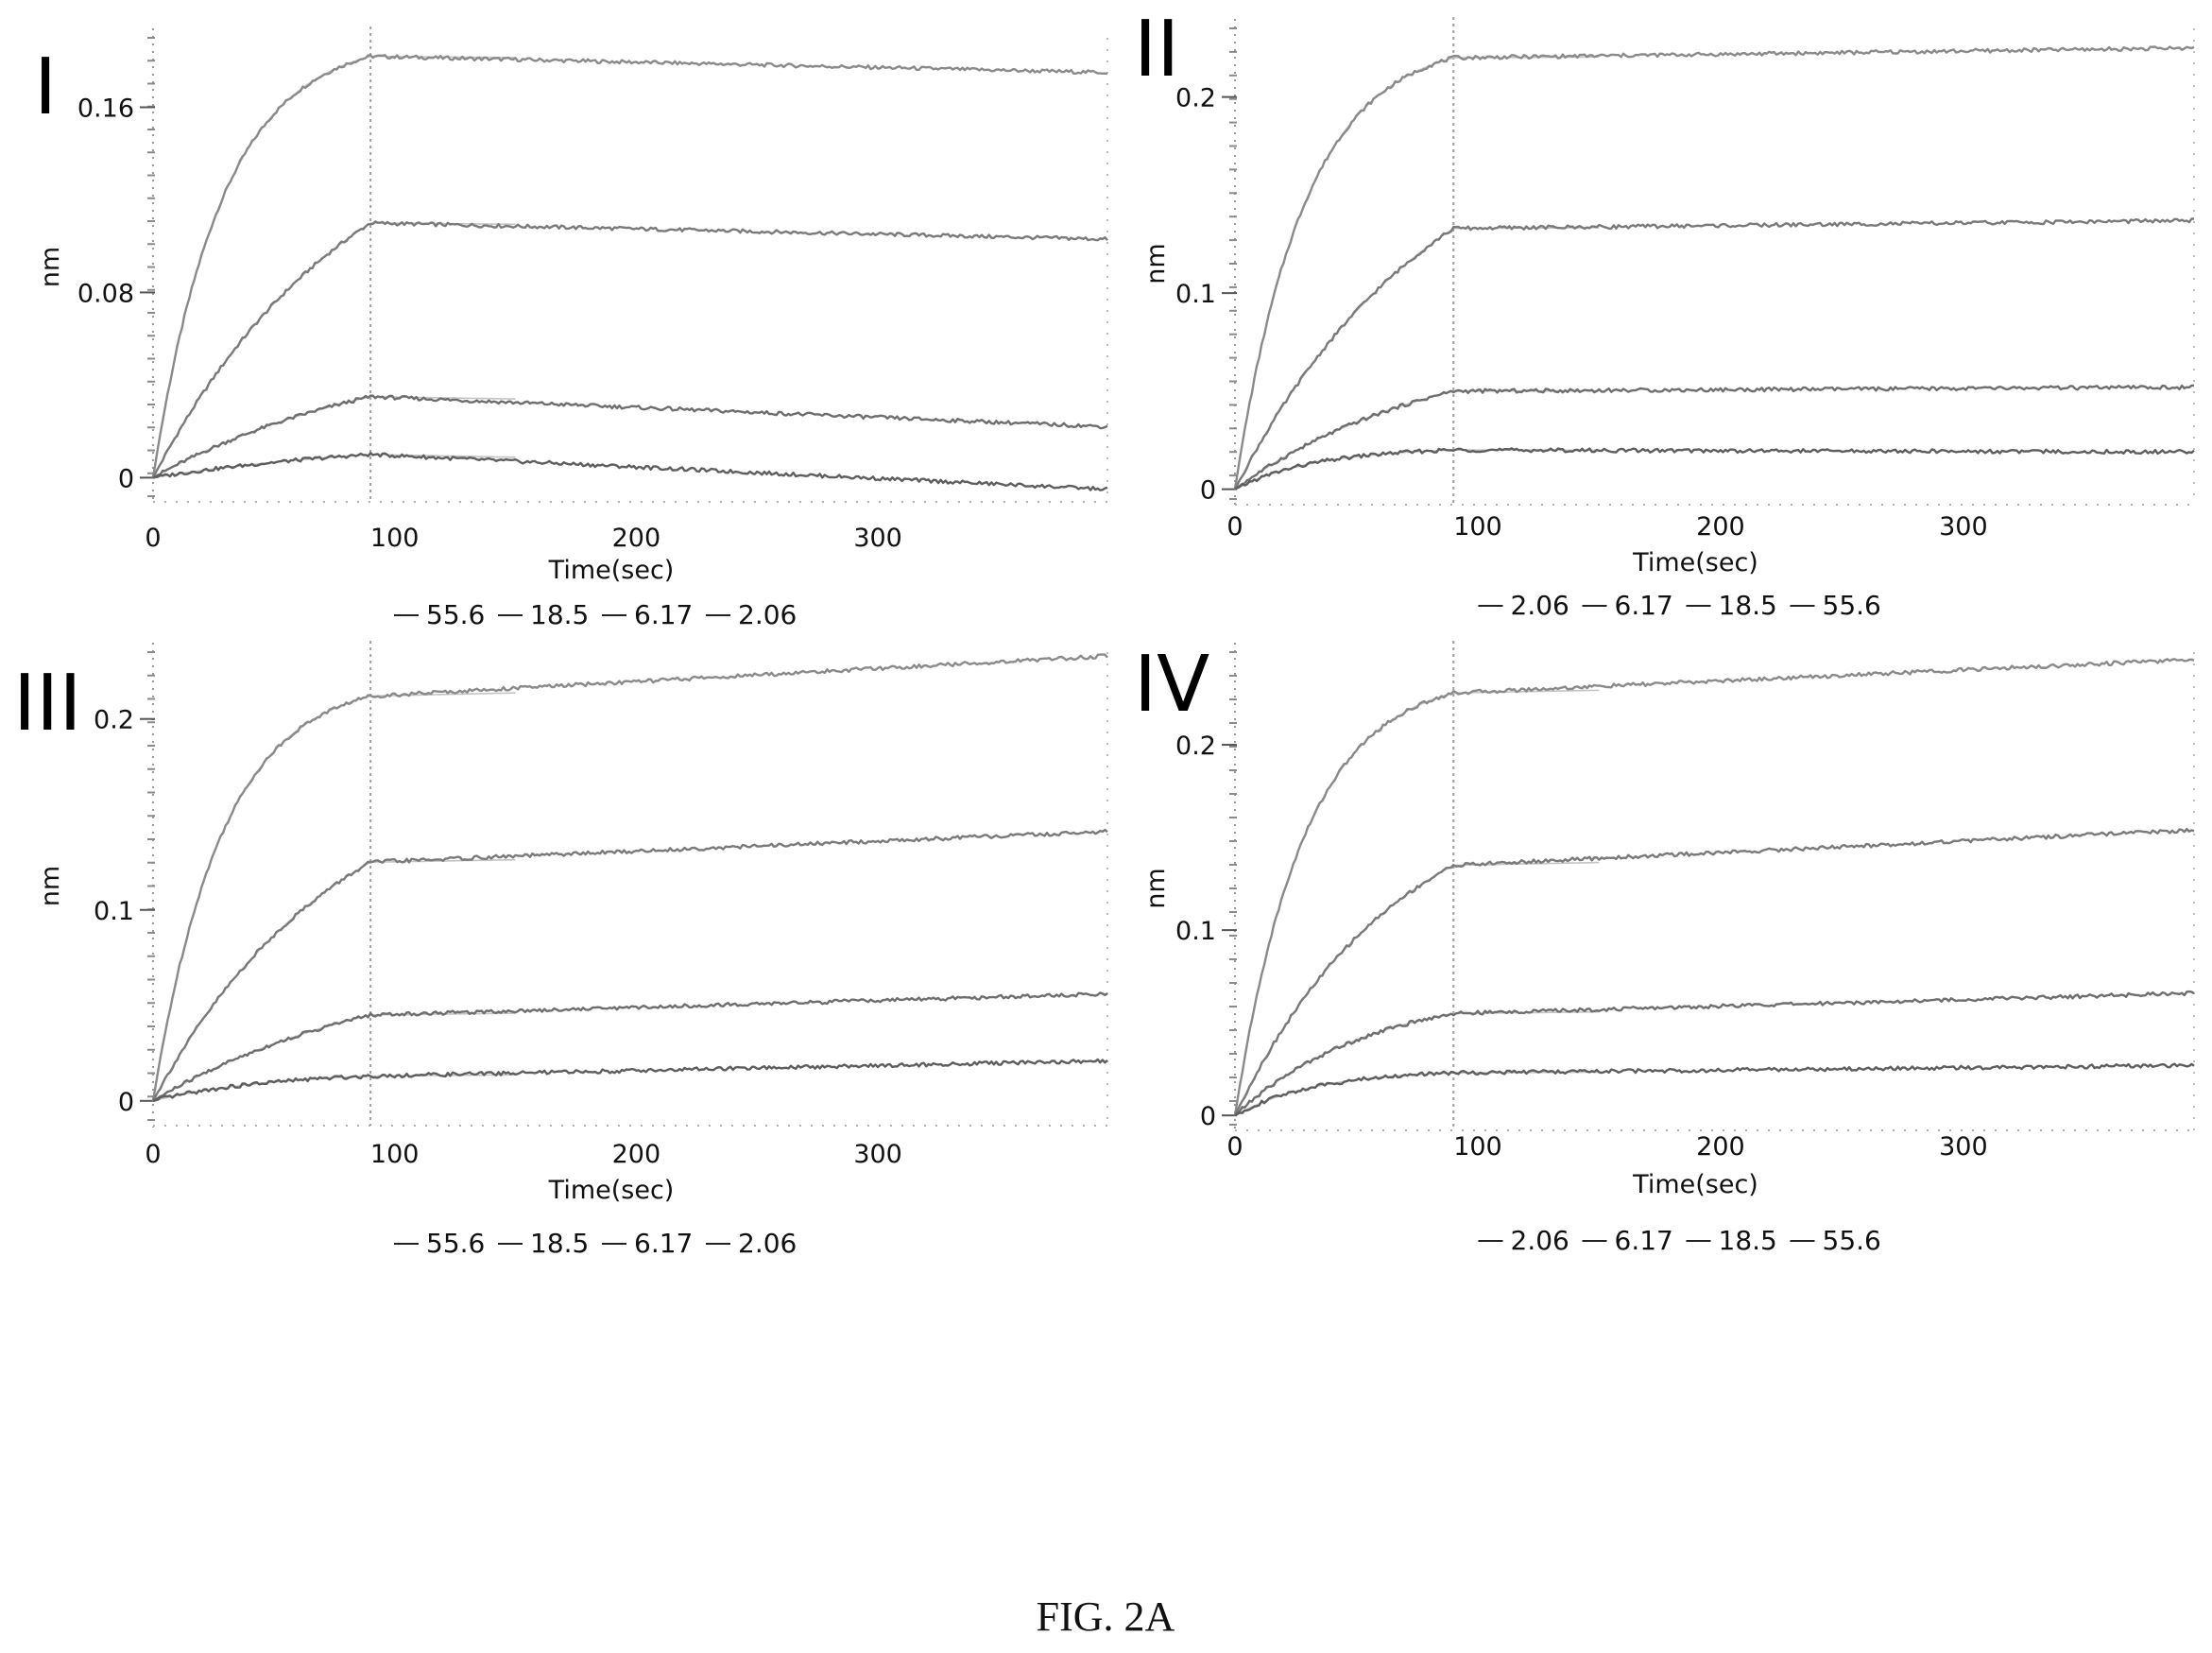 This screenshot has height=1653, width=2212. I want to click on y-tick-label: 0.16, so click(105, 109).